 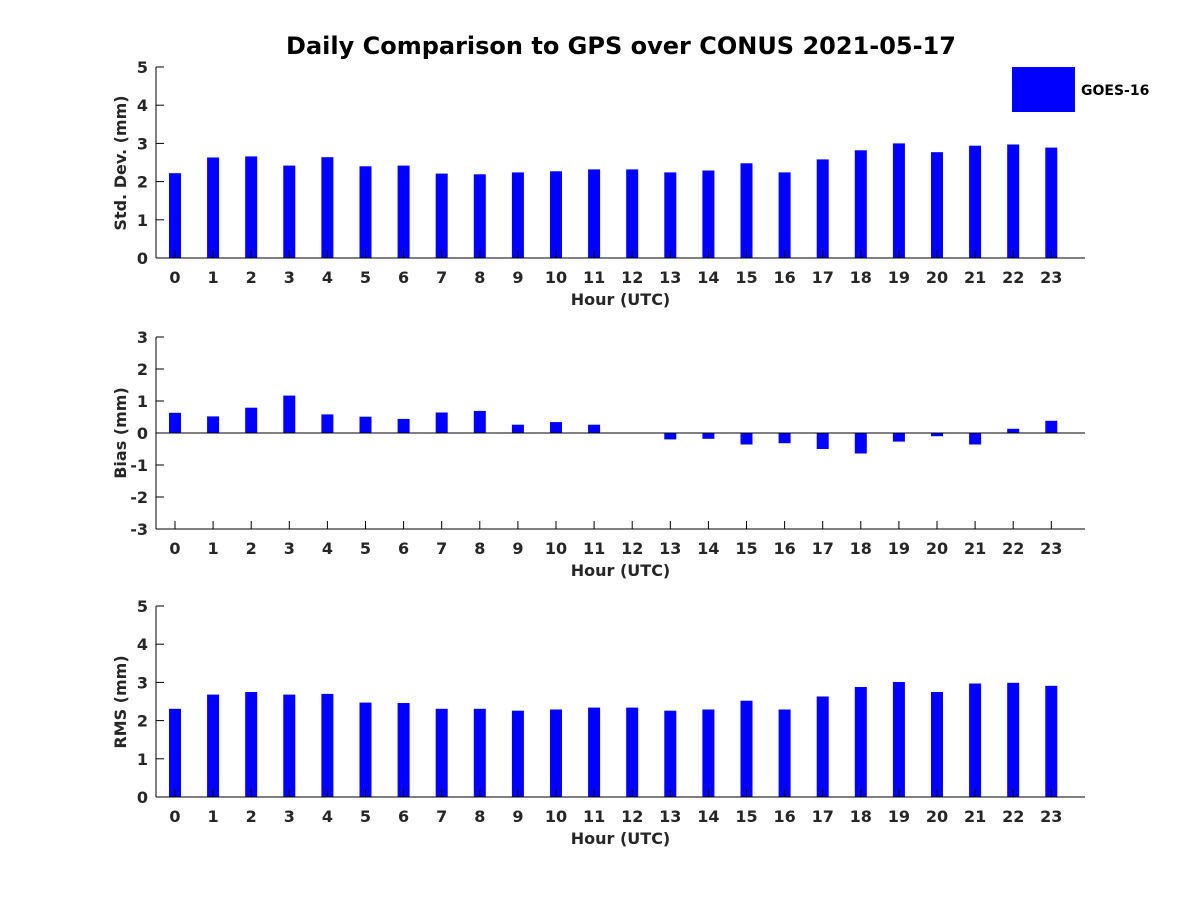 I want to click on bias-x-tick-label: 18, so click(x=861, y=548).